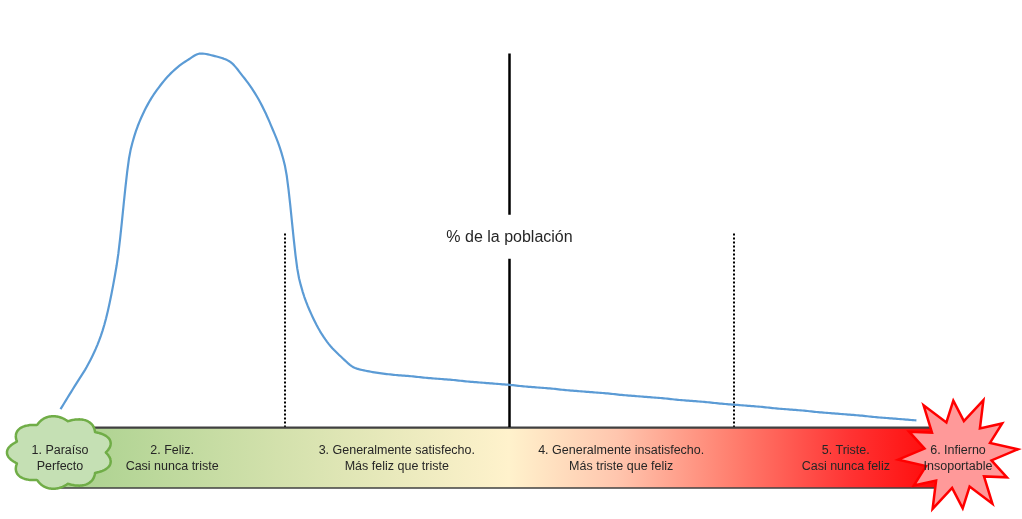 The height and width of the screenshot is (519, 1022). I want to click on x-tick-label: 1. Paraíso Perfecto, so click(60, 457).